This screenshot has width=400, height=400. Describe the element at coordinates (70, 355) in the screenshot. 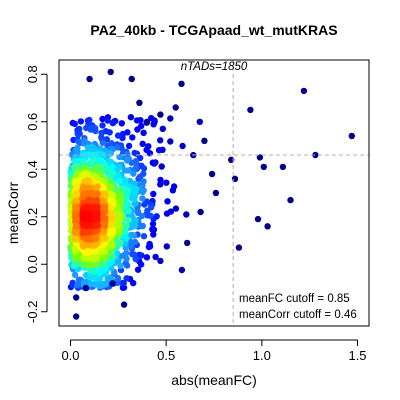

I see `x-tick-label: 0.0` at that location.